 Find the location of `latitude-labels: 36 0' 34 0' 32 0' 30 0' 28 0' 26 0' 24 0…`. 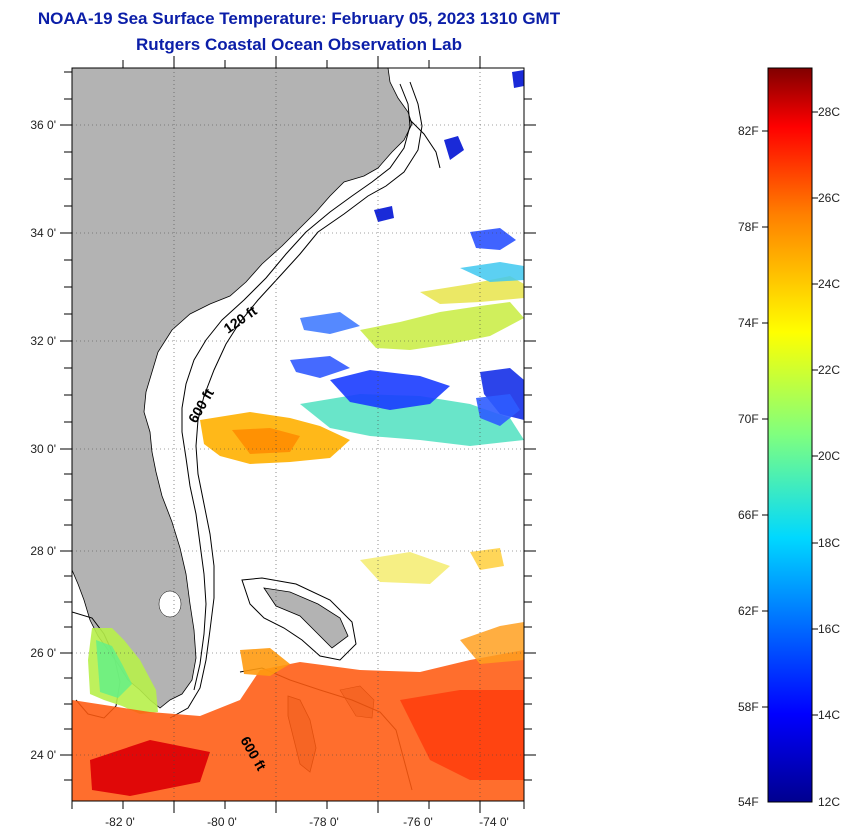

latitude-labels: 36 0' 34 0' 32 0' 30 0' 28 0' 26 0' 24 0… is located at coordinates (43, 440).